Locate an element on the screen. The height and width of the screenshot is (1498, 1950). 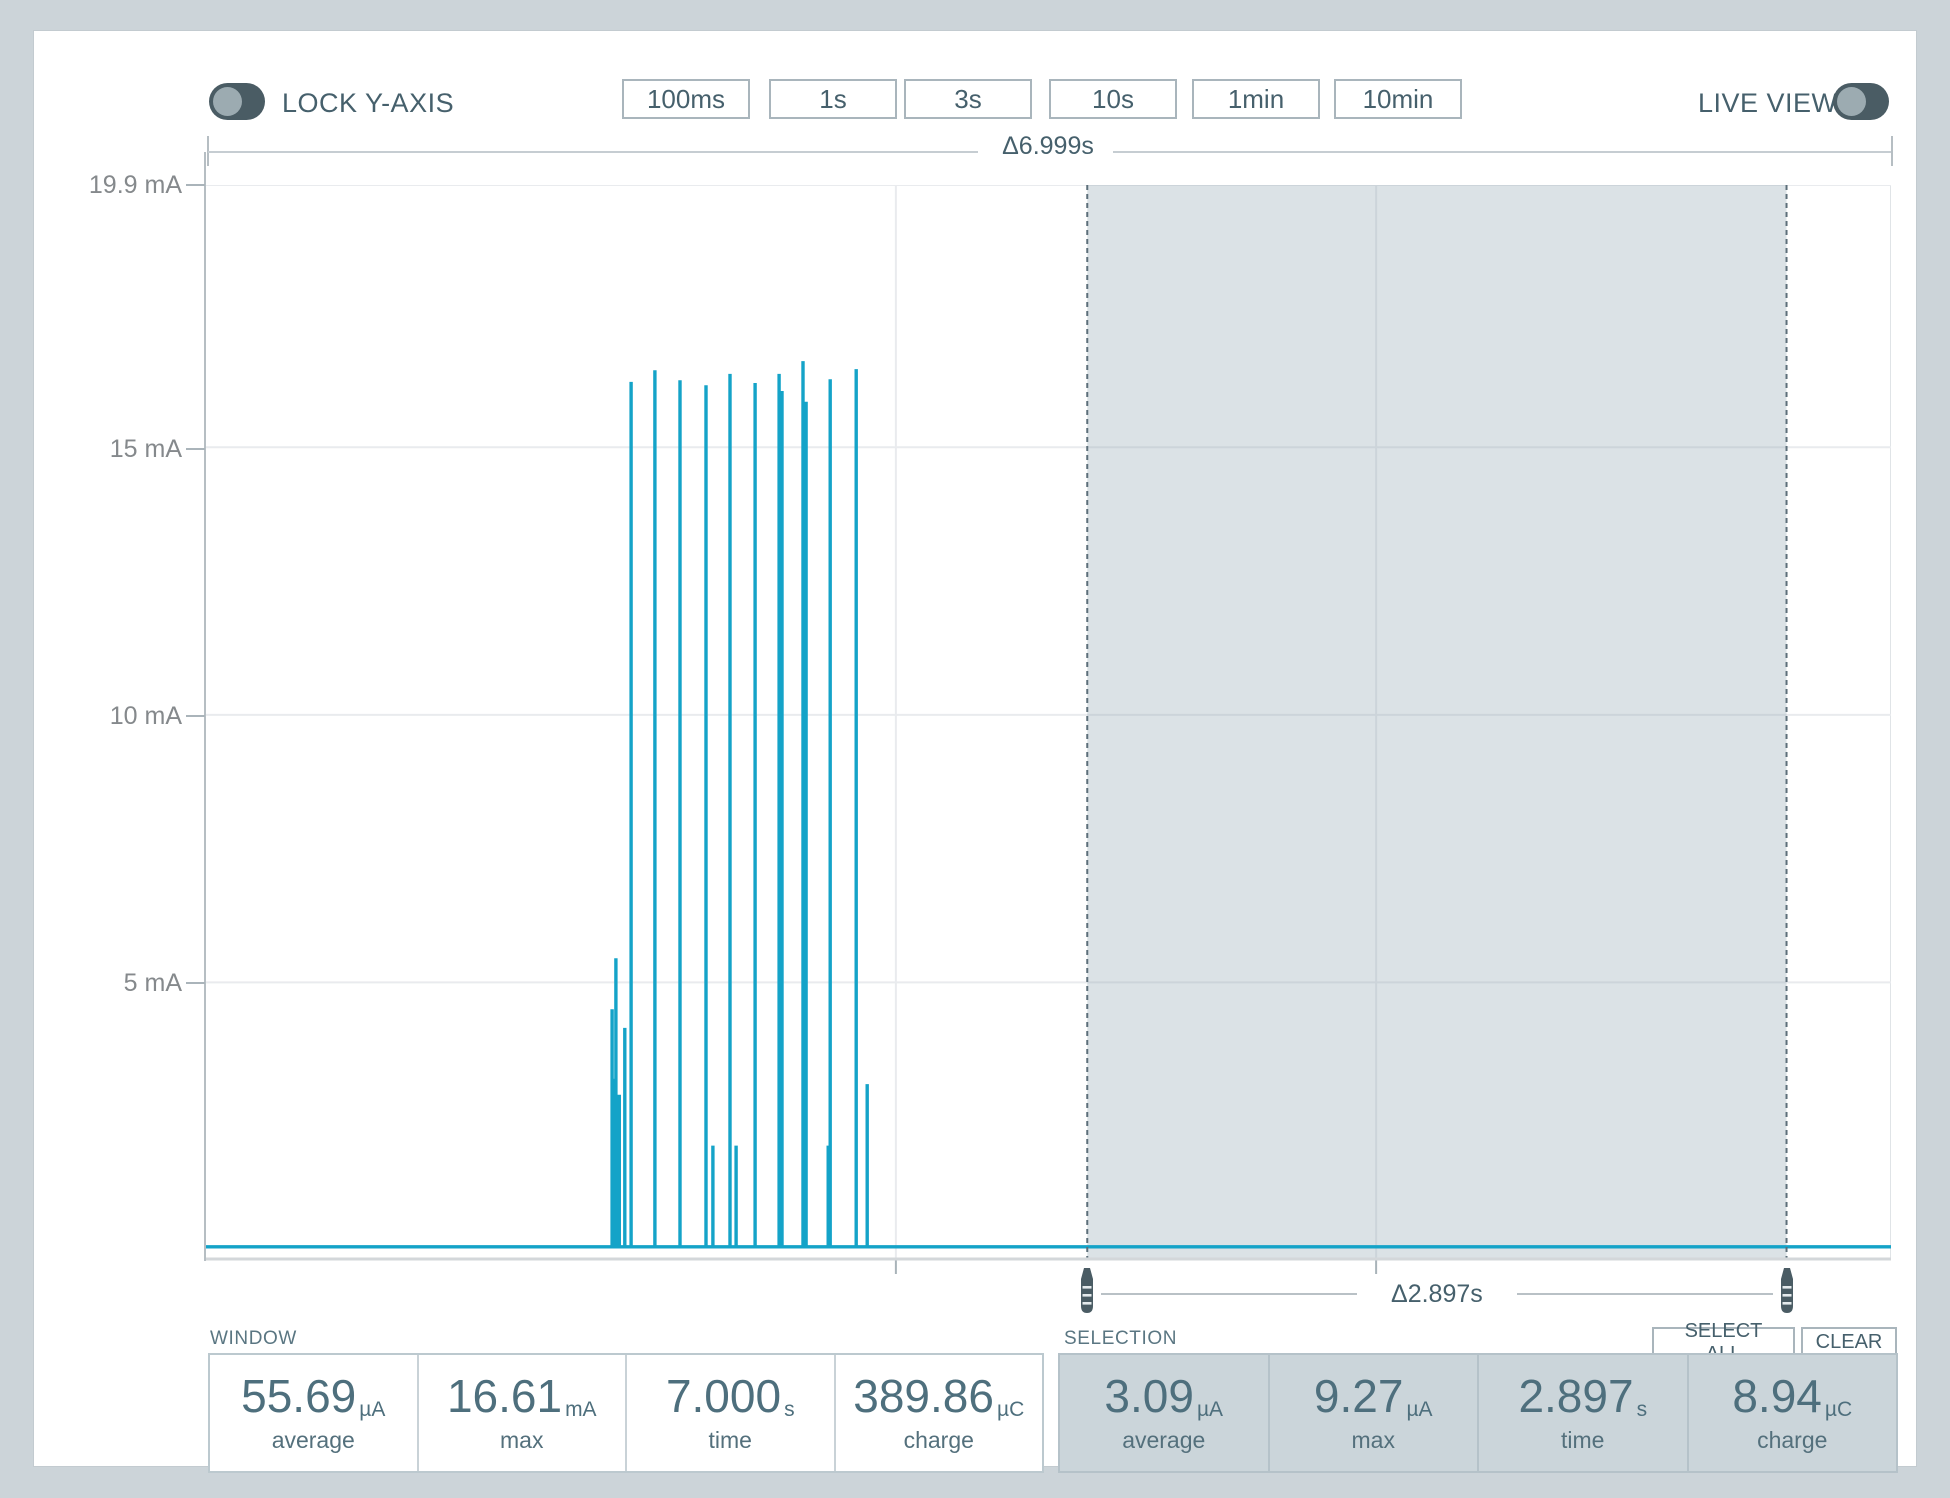
stat-selection-max: 9.27 µA max is located at coordinates (1374, 1413).